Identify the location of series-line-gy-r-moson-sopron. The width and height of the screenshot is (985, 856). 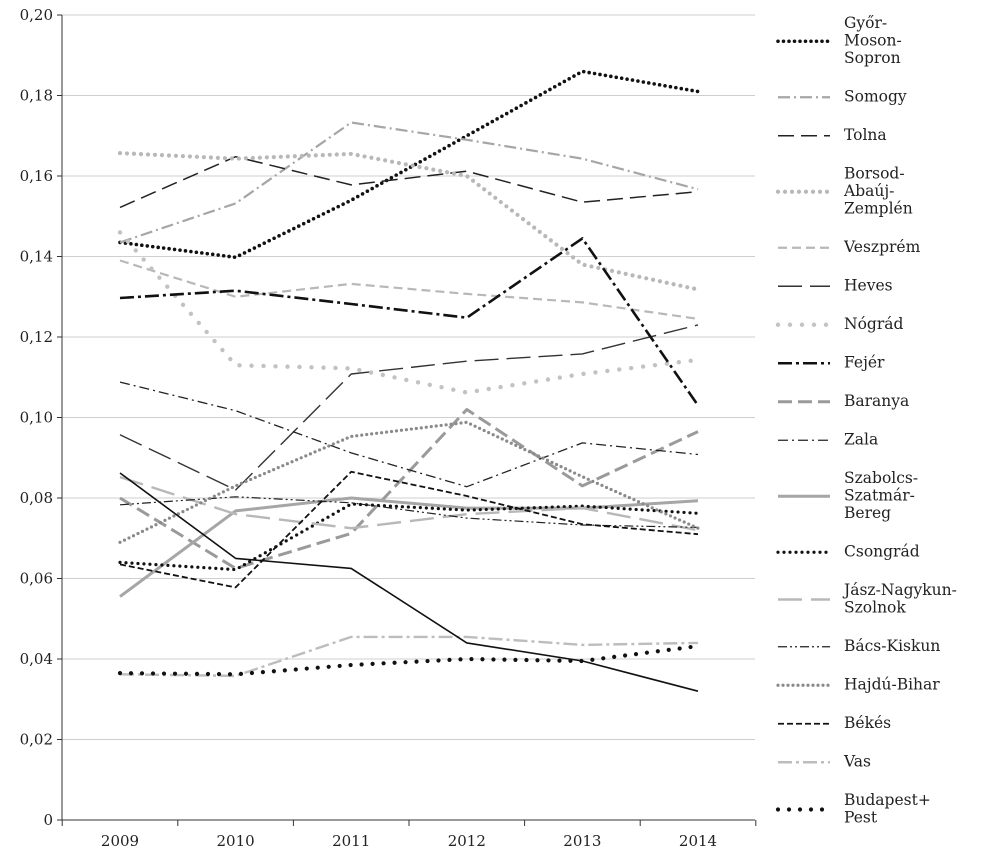
(409, 164).